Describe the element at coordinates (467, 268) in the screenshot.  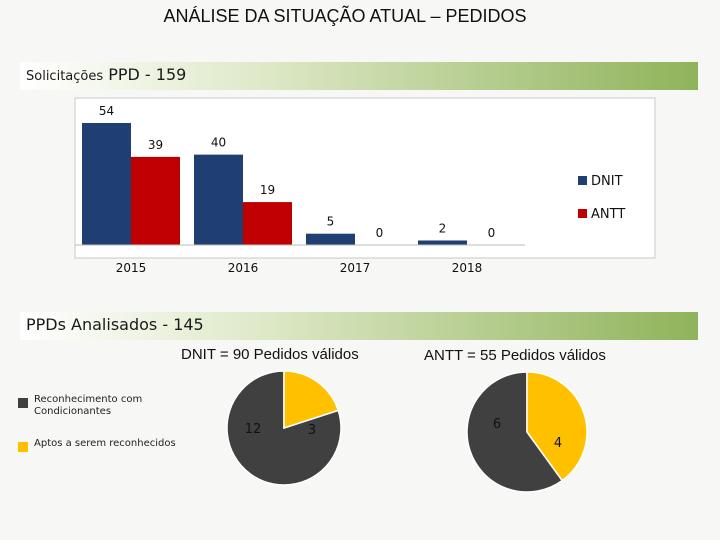
I see `x-tick-label: 2018` at that location.